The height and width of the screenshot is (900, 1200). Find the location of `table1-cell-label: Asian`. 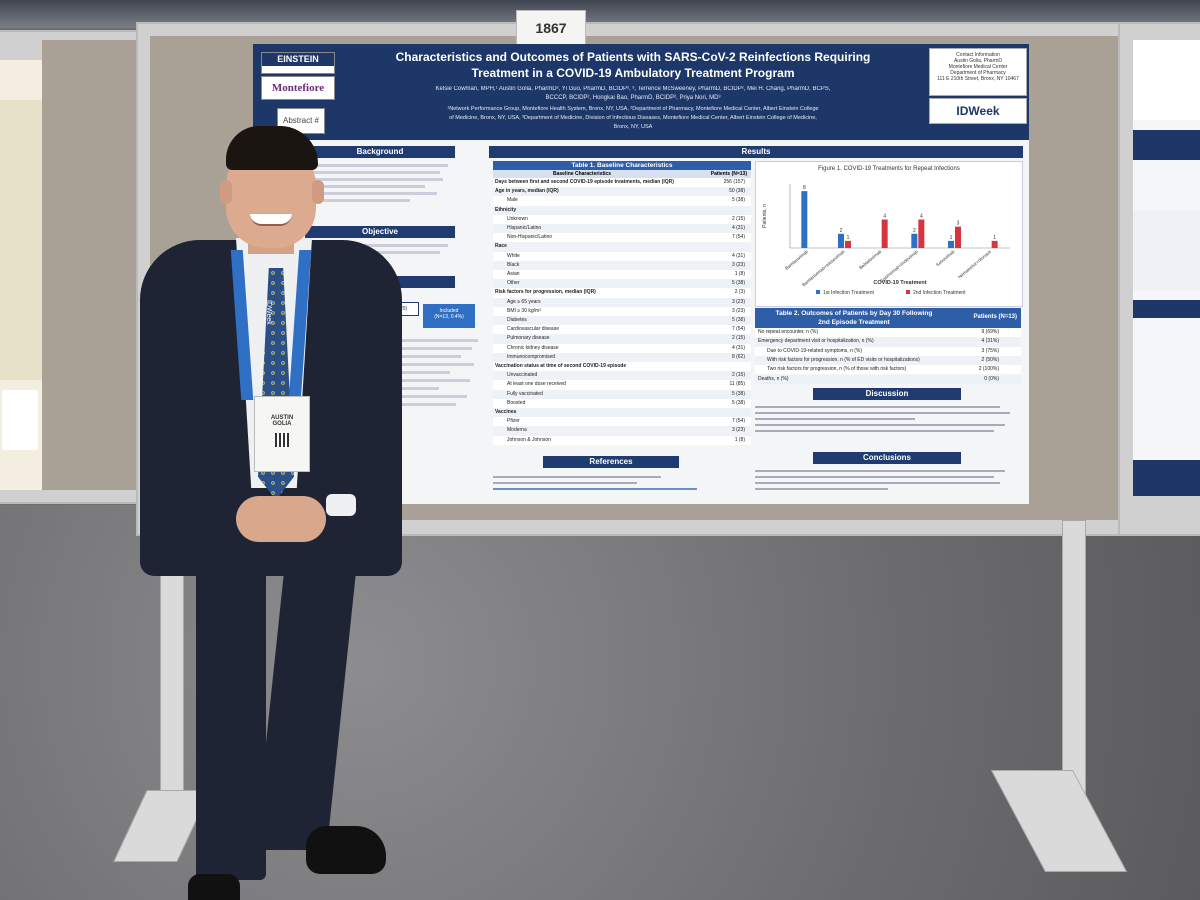

table1-cell-label: Asian is located at coordinates (513, 274).